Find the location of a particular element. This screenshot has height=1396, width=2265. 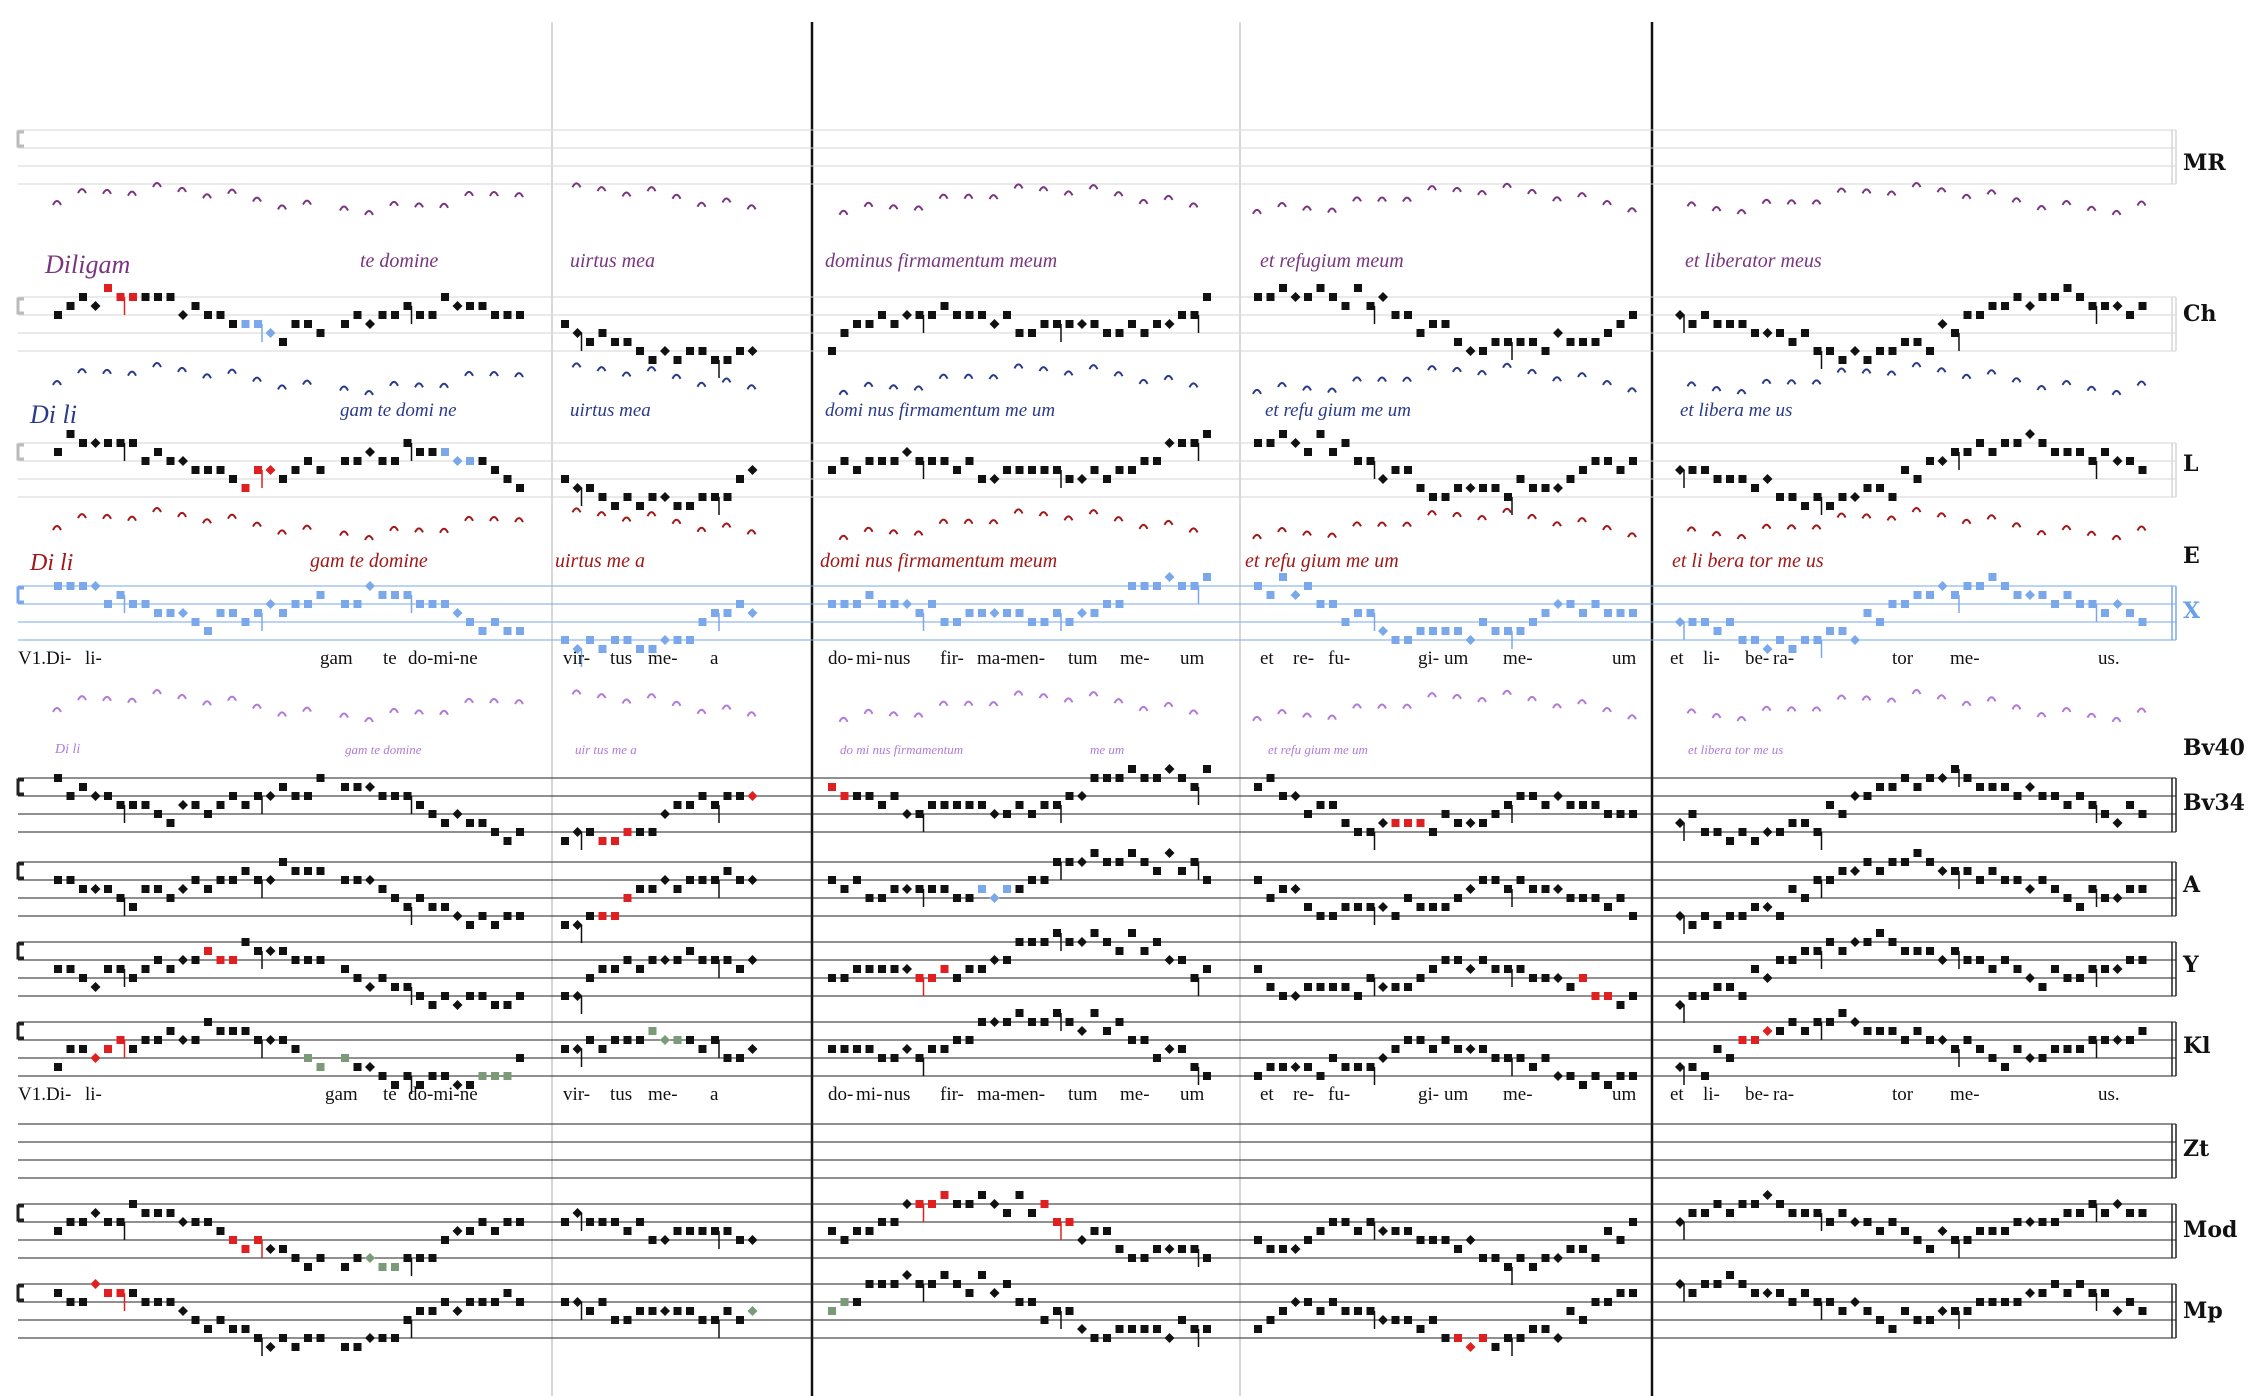

syllable: li- is located at coordinates (93, 658).